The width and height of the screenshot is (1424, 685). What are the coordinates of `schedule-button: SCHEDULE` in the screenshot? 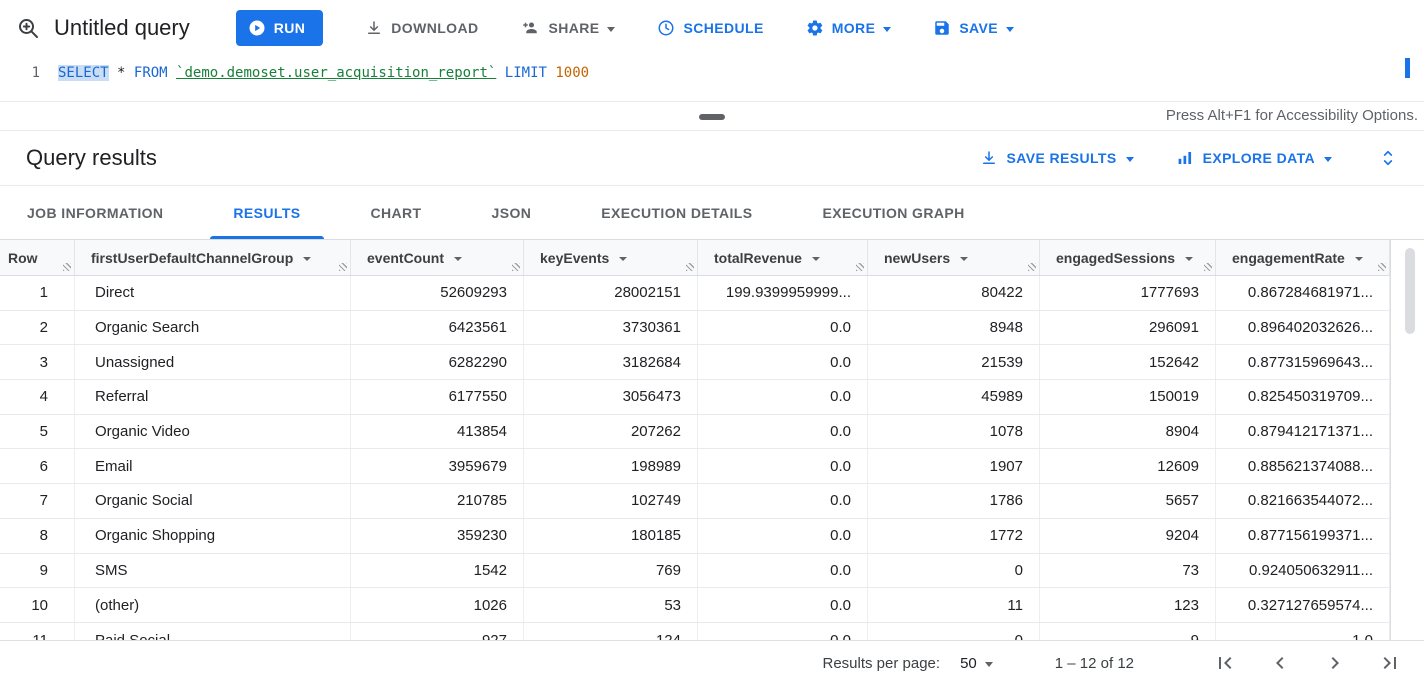 It's located at (710, 28).